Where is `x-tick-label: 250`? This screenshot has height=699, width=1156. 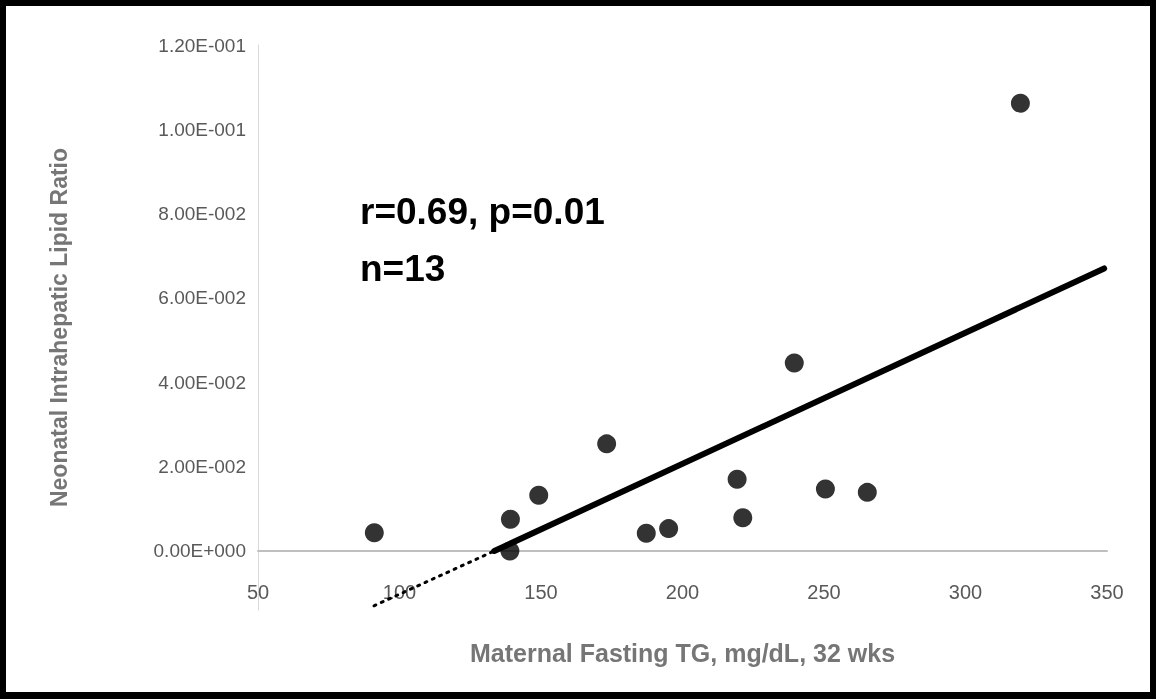 x-tick-label: 250 is located at coordinates (824, 592).